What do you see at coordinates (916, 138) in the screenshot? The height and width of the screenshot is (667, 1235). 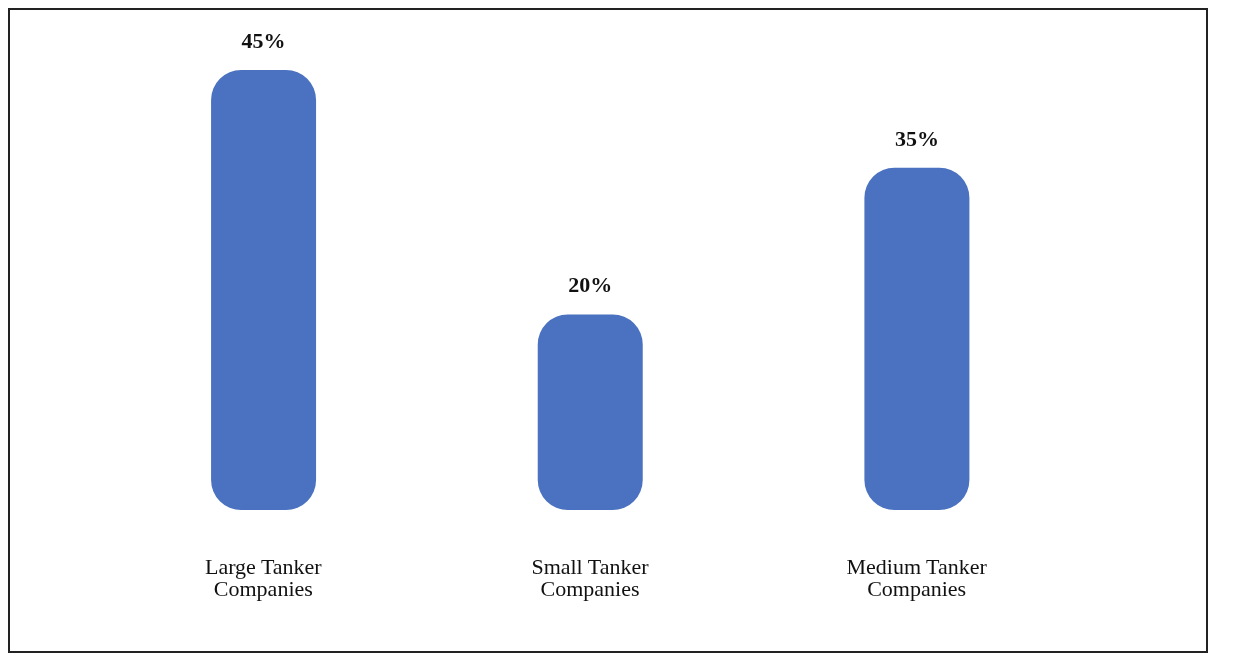 I see `data-label: 35%` at bounding box center [916, 138].